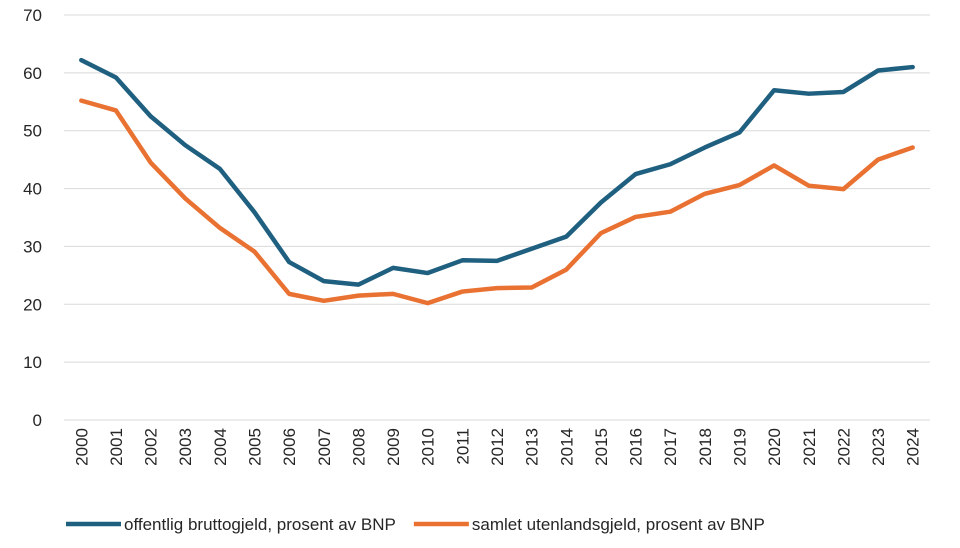 The image size is (960, 548). Describe the element at coordinates (358, 447) in the screenshot. I see `x-tick-label: 2008` at that location.